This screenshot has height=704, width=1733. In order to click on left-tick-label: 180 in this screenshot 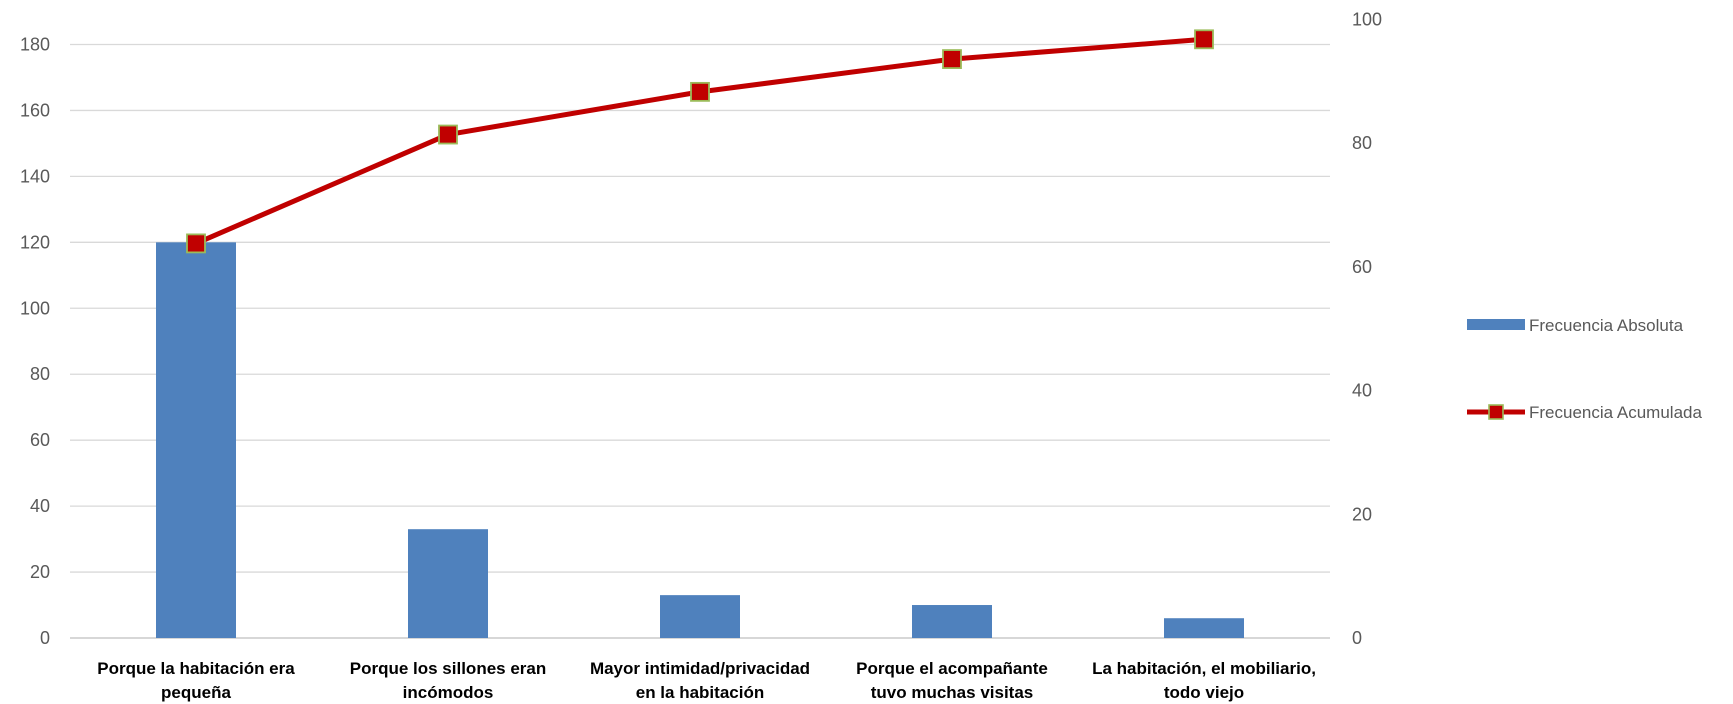, I will do `click(35, 45)`.